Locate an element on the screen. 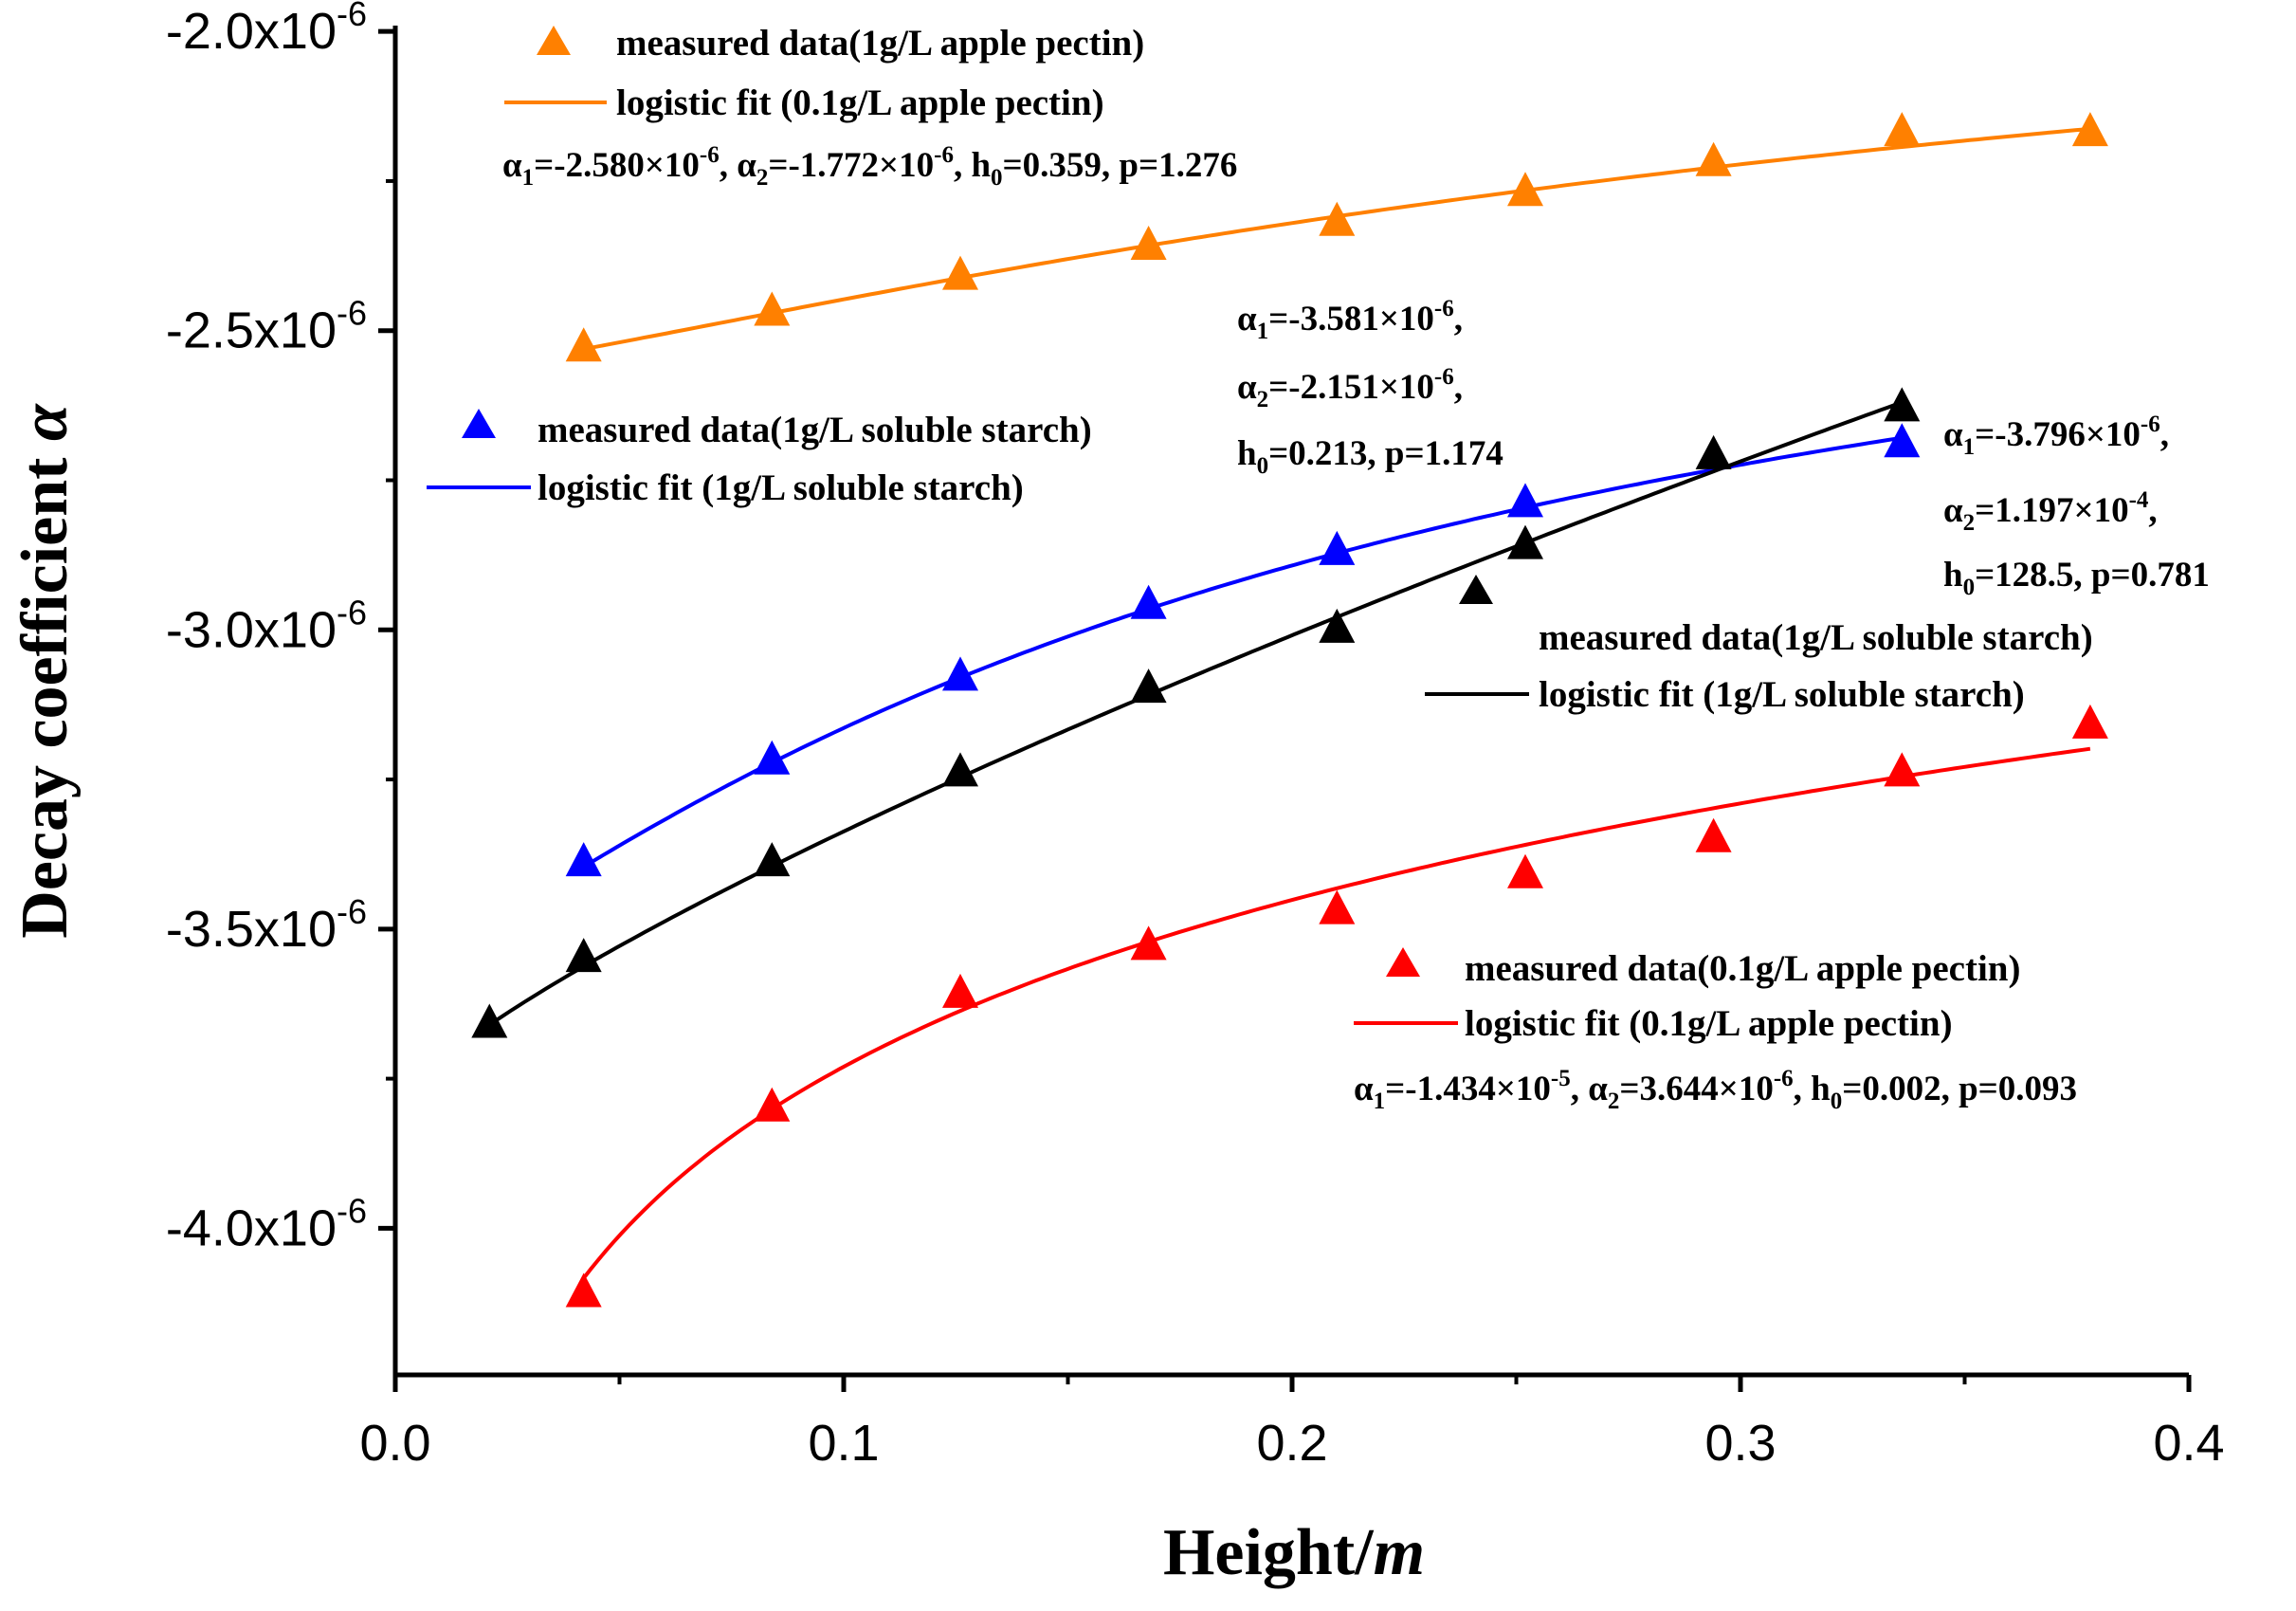  x-tick-label: 0.3 is located at coordinates (1740, 1443).